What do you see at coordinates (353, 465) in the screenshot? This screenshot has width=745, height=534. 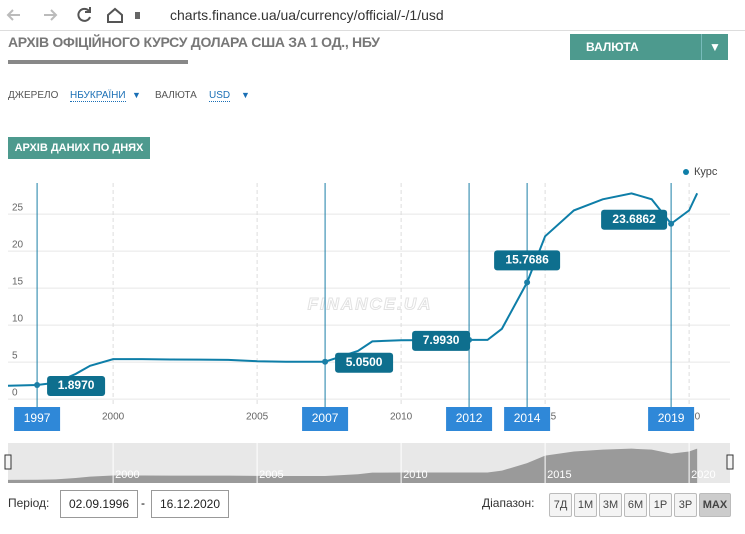 I see `navigator-area` at bounding box center [353, 465].